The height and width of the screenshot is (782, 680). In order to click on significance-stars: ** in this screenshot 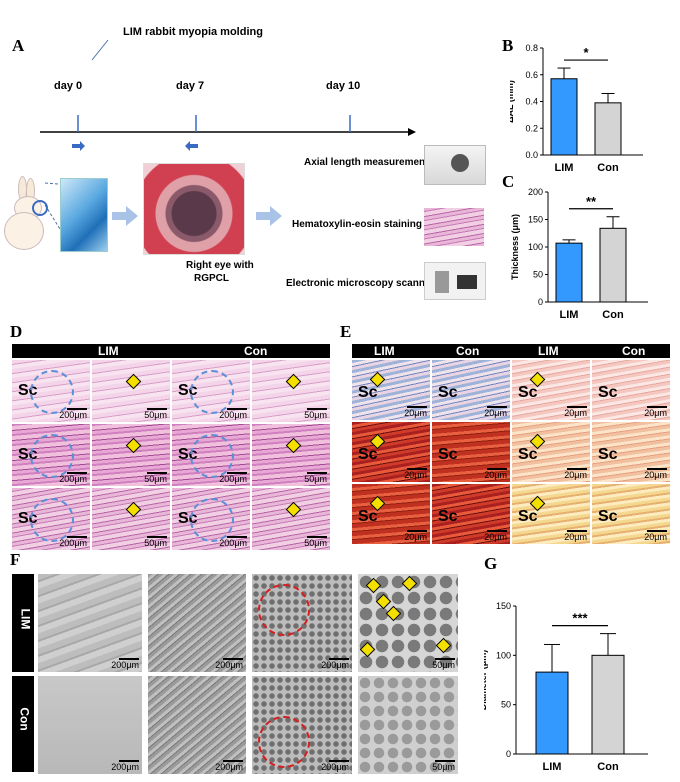, I will do `click(591, 201)`.